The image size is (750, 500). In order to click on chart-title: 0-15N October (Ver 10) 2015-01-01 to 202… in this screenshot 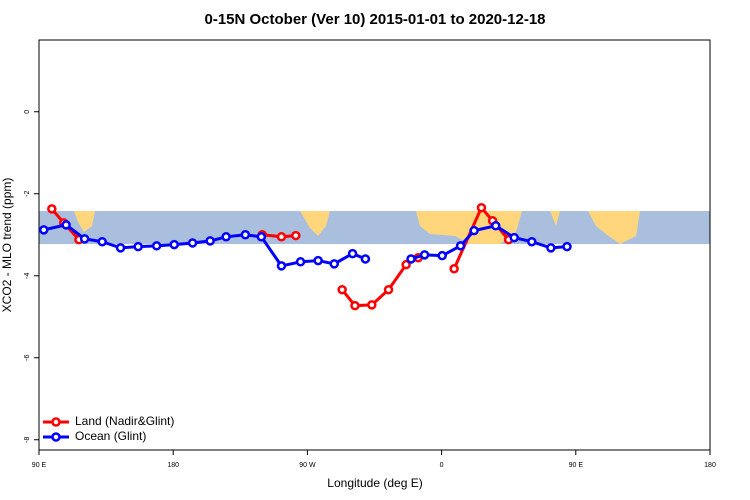, I will do `click(374, 19)`.